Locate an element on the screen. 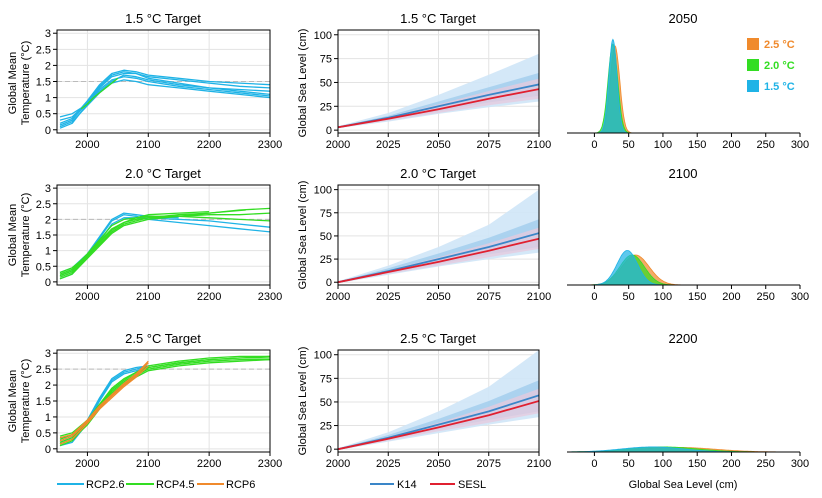 This screenshot has height=498, width=822. y-tick-label: 100 is located at coordinates (323, 356).